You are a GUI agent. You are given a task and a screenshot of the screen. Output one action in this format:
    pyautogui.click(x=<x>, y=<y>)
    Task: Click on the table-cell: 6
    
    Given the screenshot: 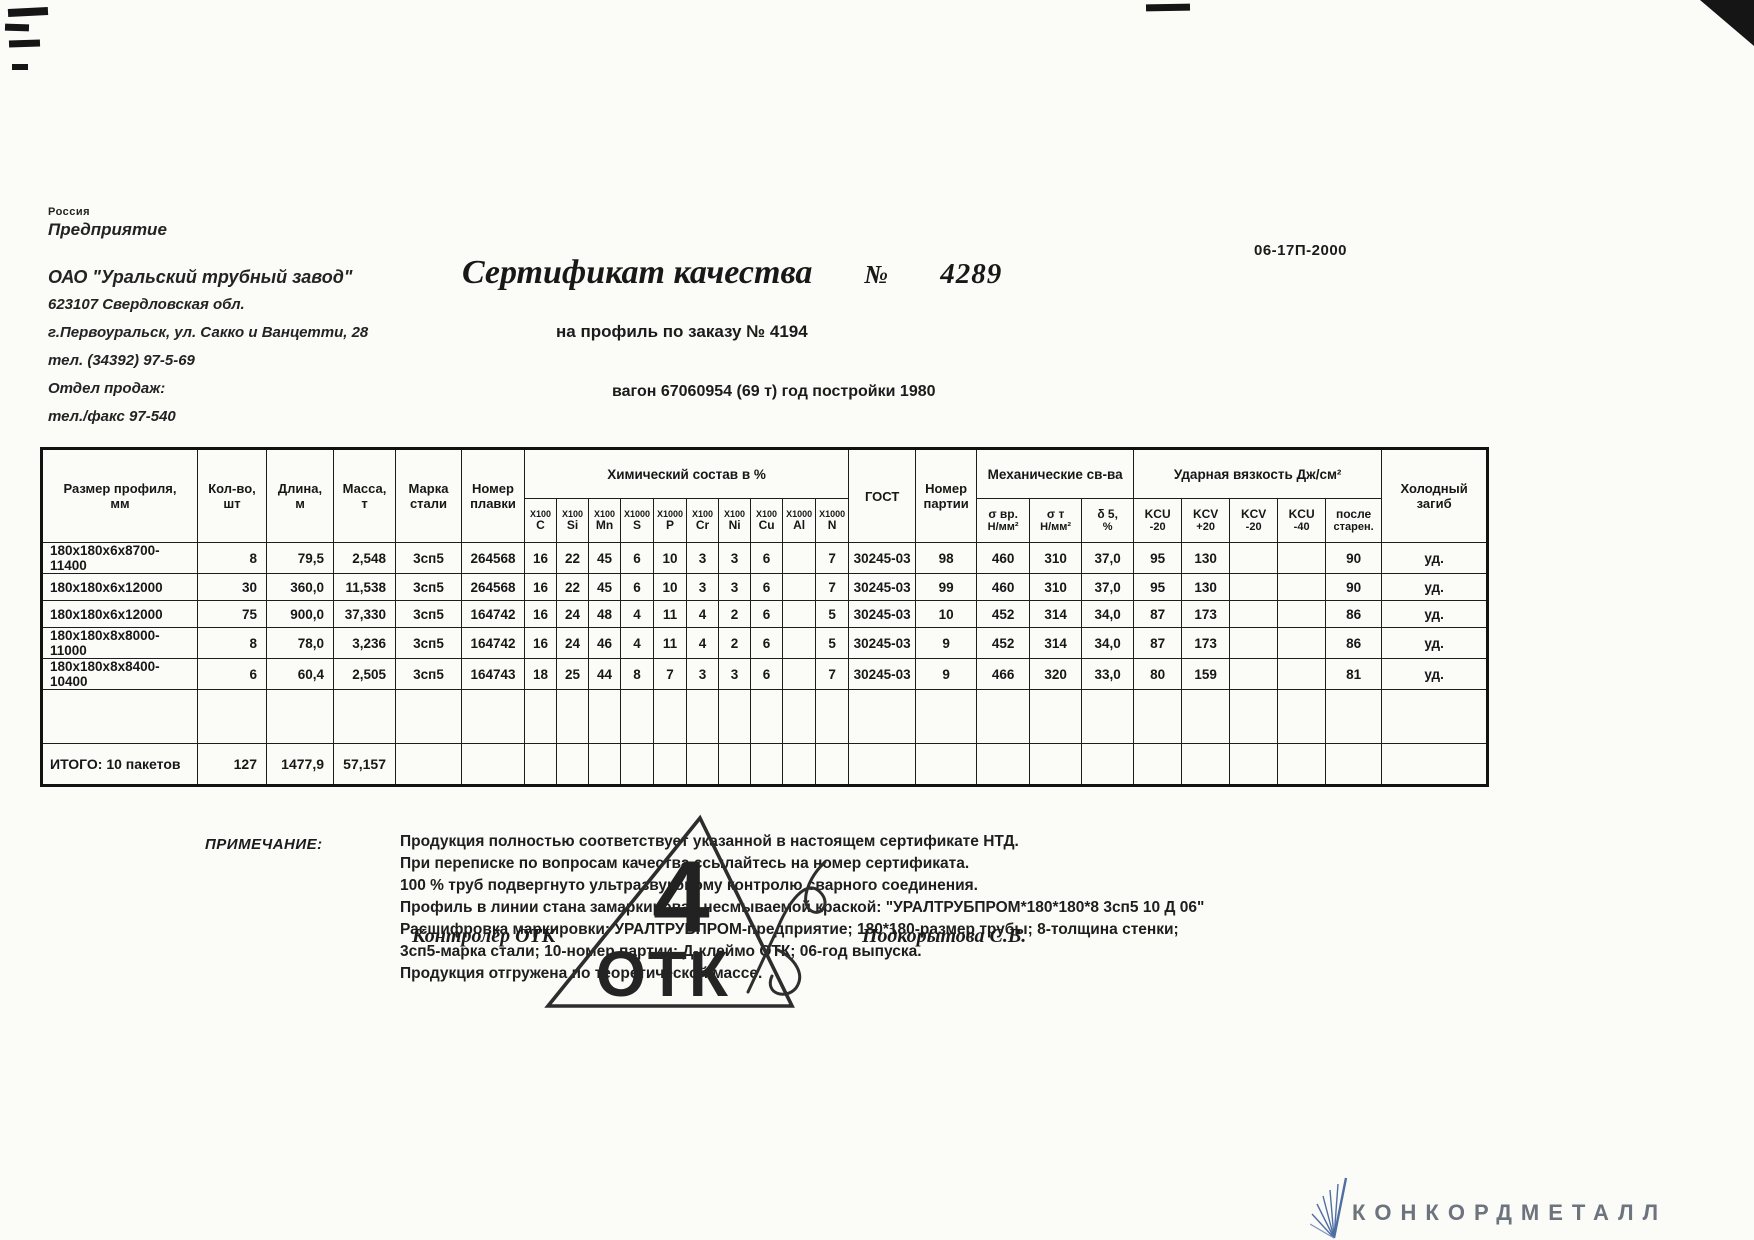 What is the action you would take?
    pyautogui.click(x=767, y=587)
    